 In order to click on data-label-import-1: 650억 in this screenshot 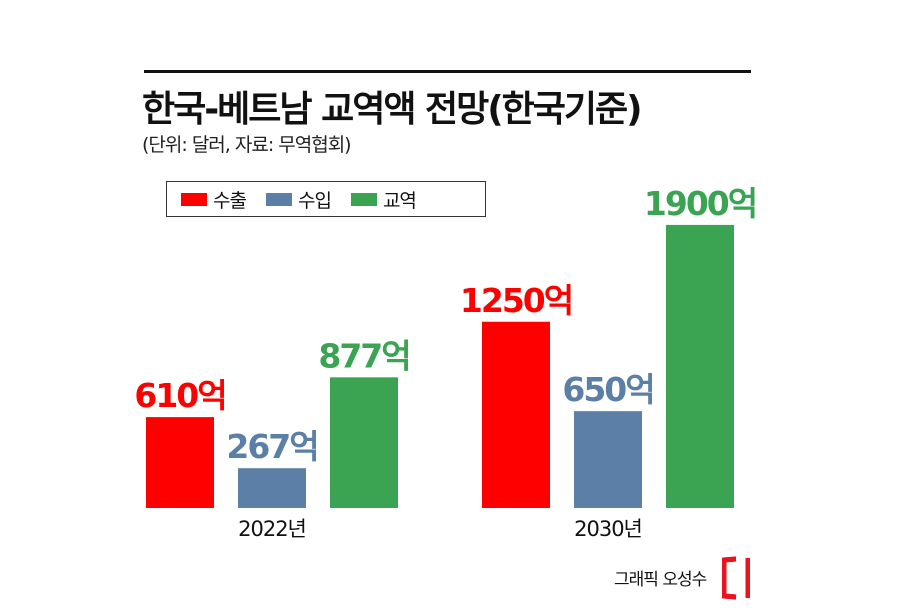, I will do `click(607, 389)`.